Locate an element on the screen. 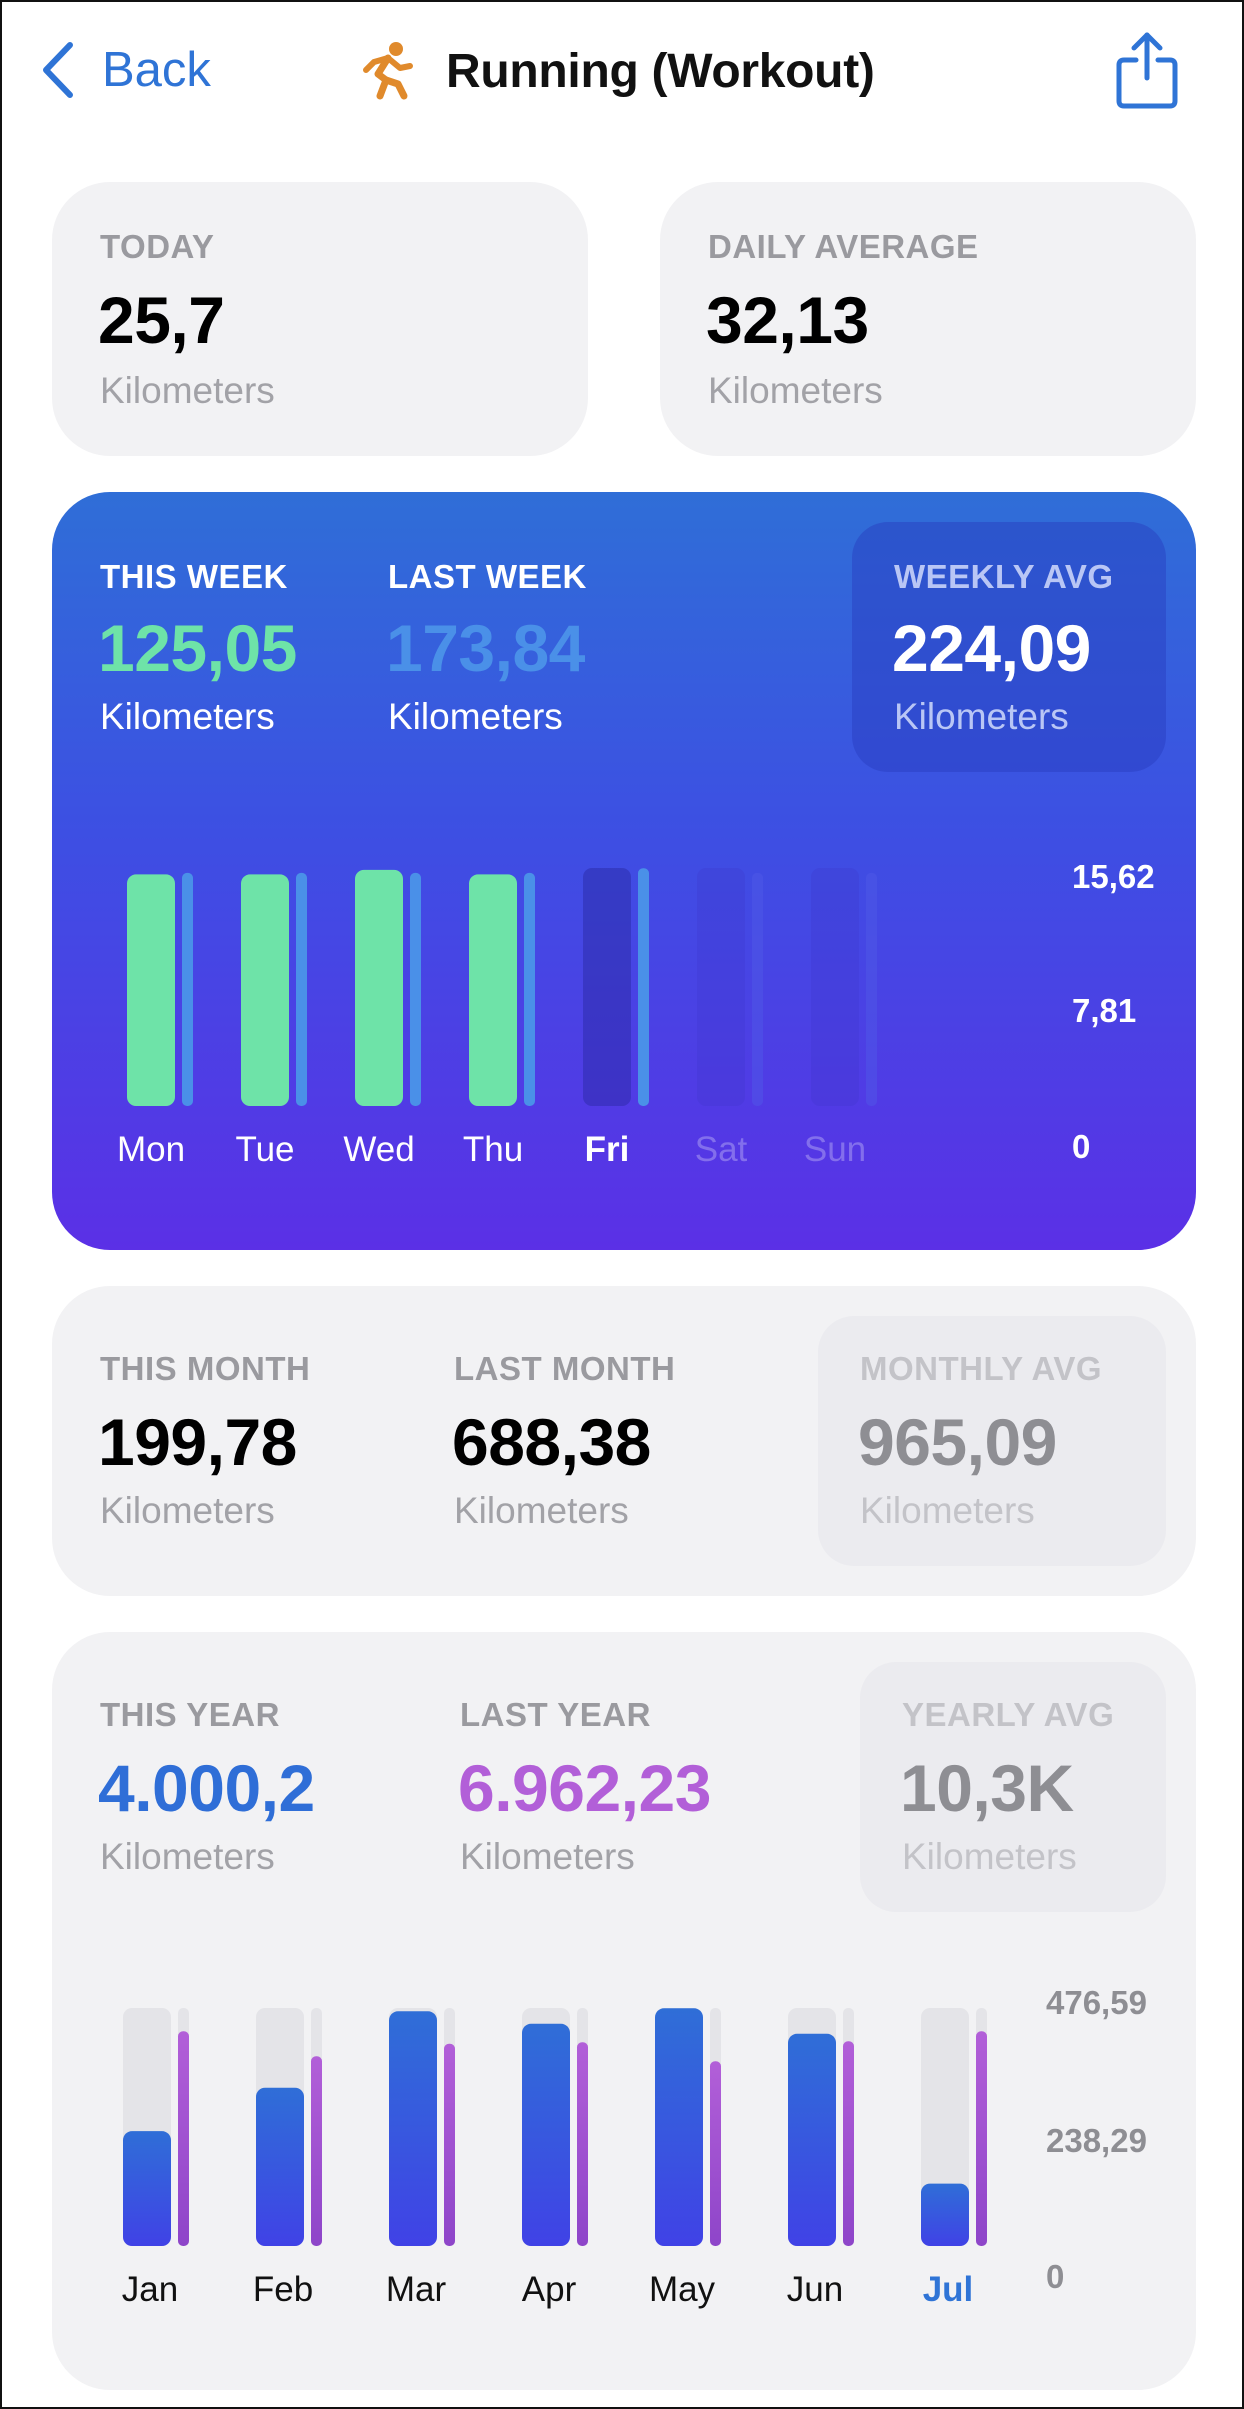 The height and width of the screenshot is (2409, 1244). back-button: Back is located at coordinates (125, 70).